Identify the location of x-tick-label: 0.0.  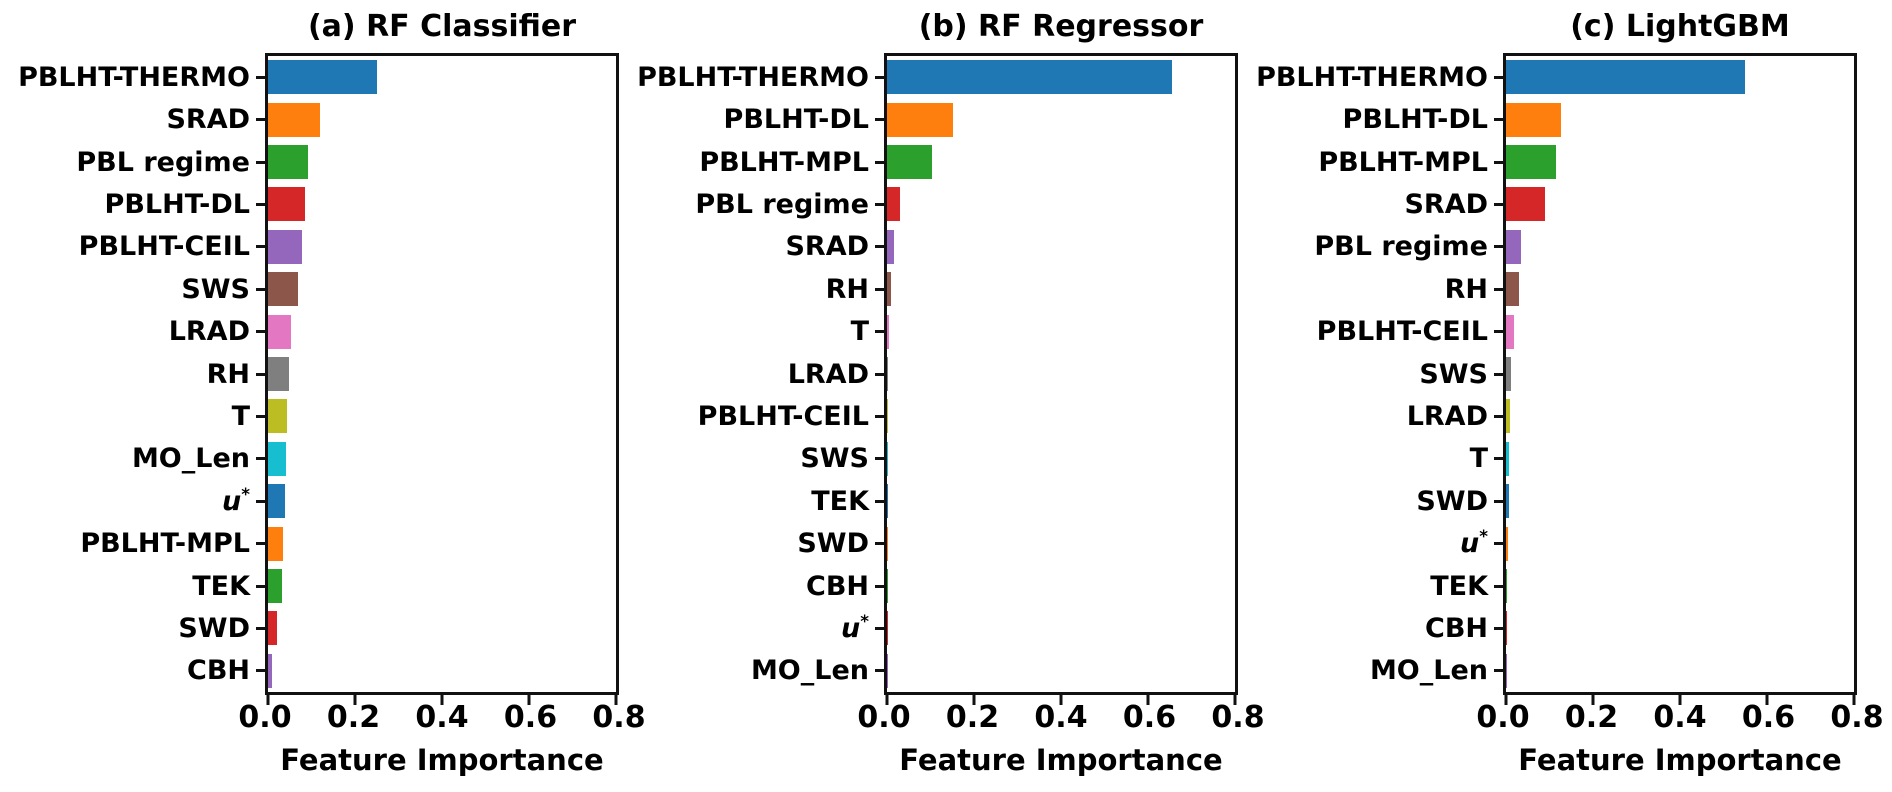
(1503, 717).